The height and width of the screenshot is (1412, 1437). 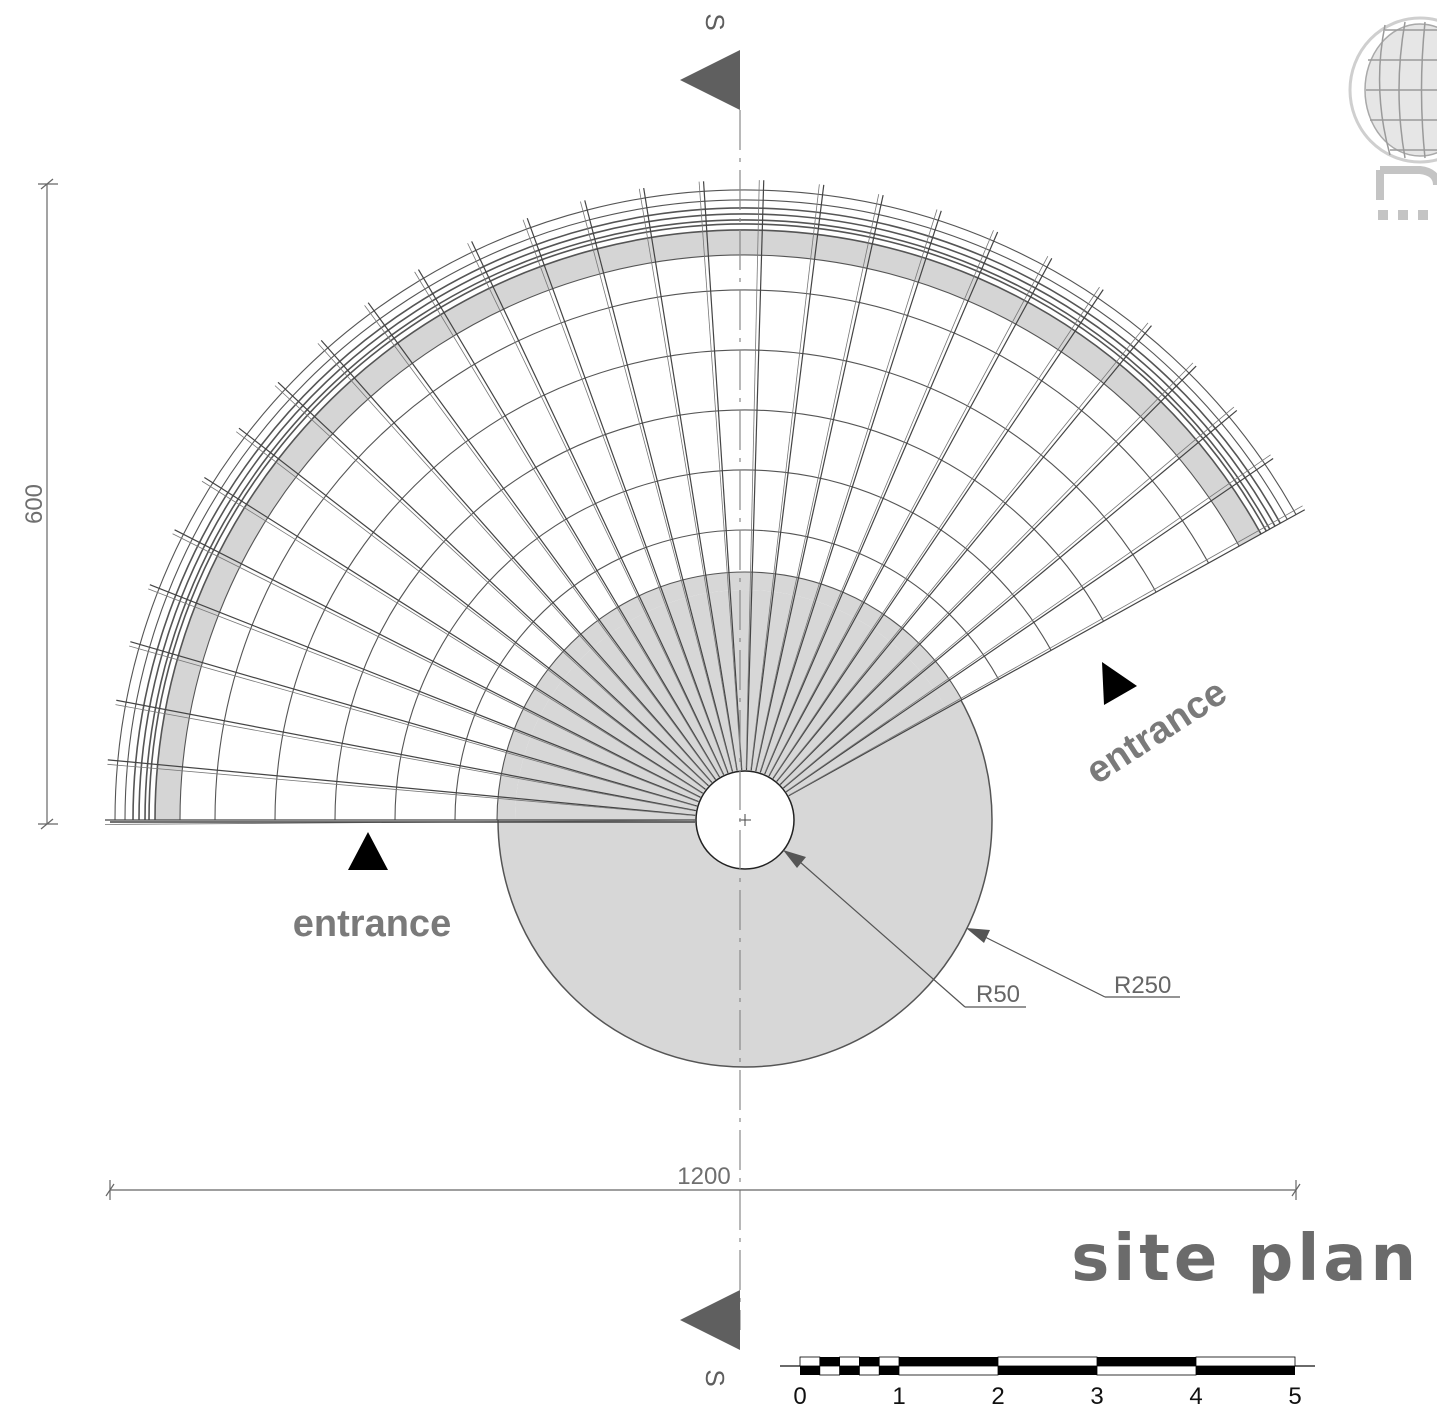 I want to click on dimension-height-label: 600, so click(x=34, y=504).